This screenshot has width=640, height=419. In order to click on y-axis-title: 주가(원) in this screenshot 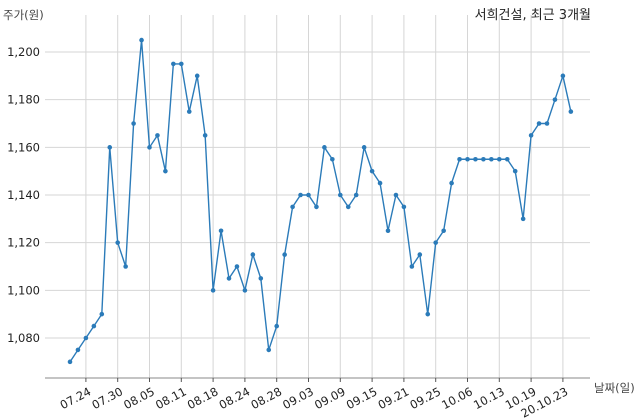, I will do `click(23, 15)`.